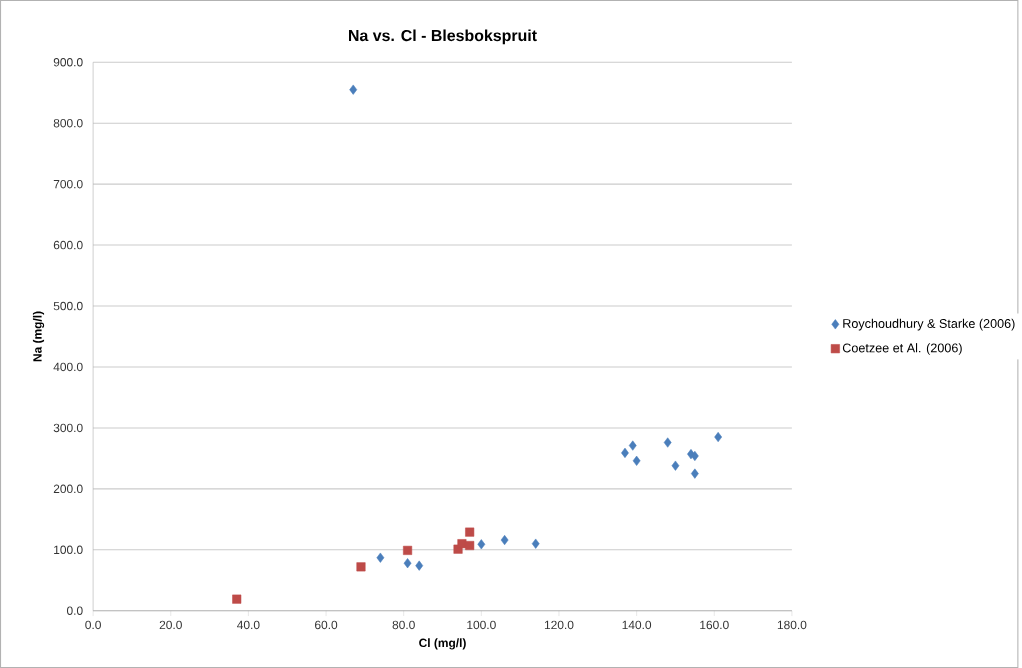  What do you see at coordinates (38, 336) in the screenshot?
I see `y-axis-title: Na (mg/l)` at bounding box center [38, 336].